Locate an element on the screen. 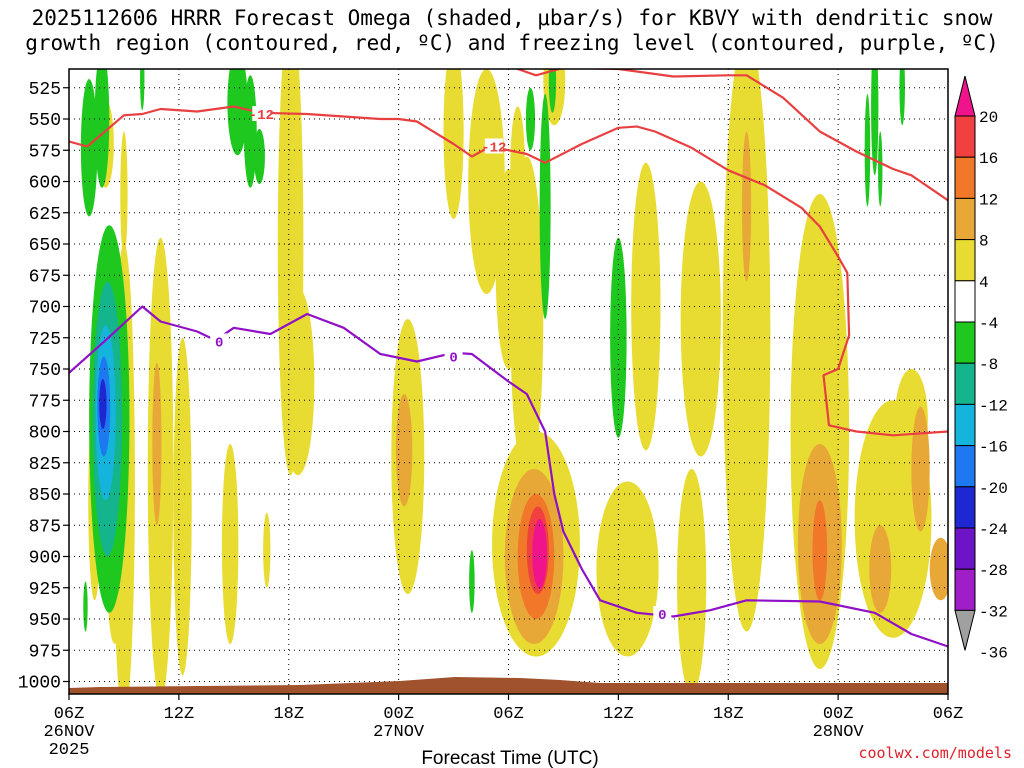  y-tick-label: 550 is located at coordinates (45, 121).